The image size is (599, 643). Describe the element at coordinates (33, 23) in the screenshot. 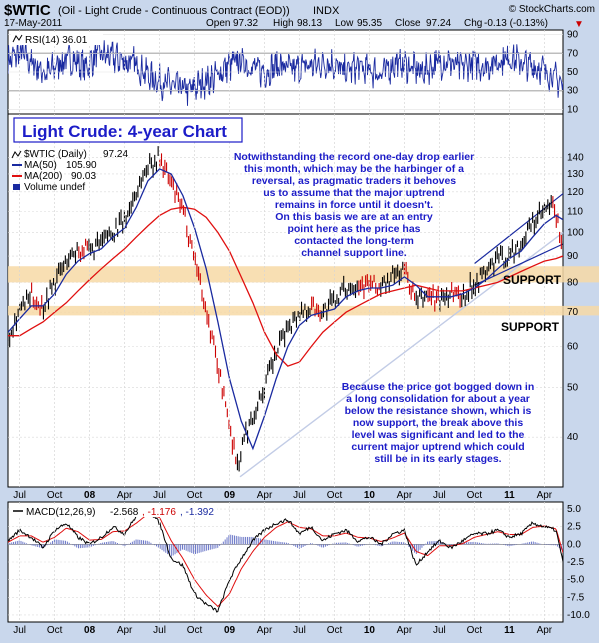

I see `date-label: 17-May-2011` at that location.